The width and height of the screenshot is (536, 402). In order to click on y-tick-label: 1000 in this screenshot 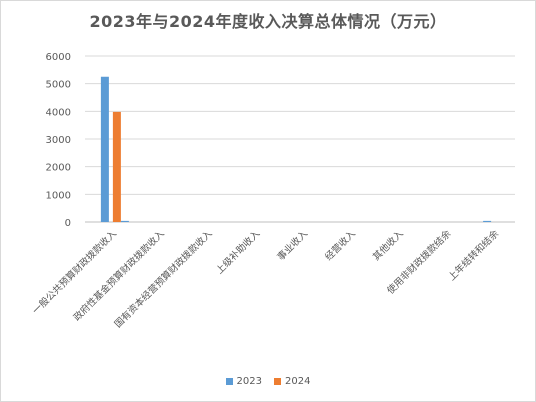, I will do `click(58, 195)`.